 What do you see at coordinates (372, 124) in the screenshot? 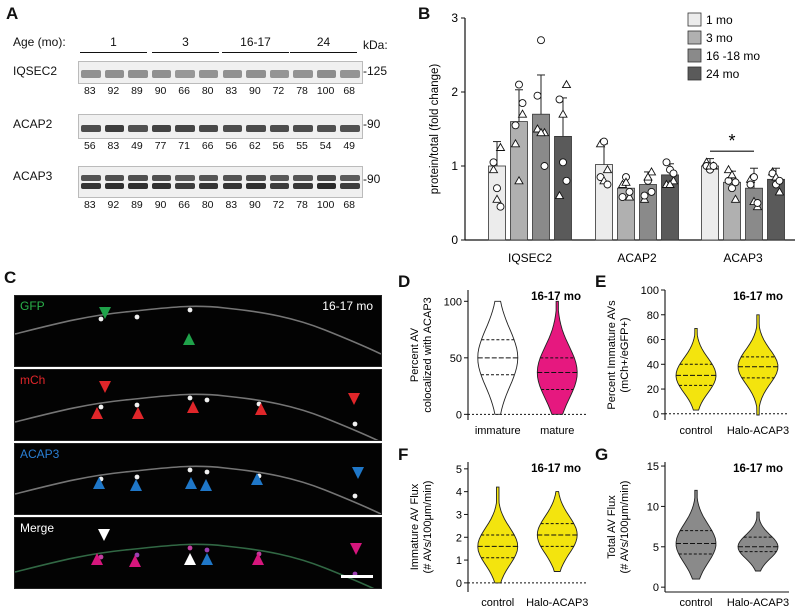
I see `blot-marker: -90` at bounding box center [372, 124].